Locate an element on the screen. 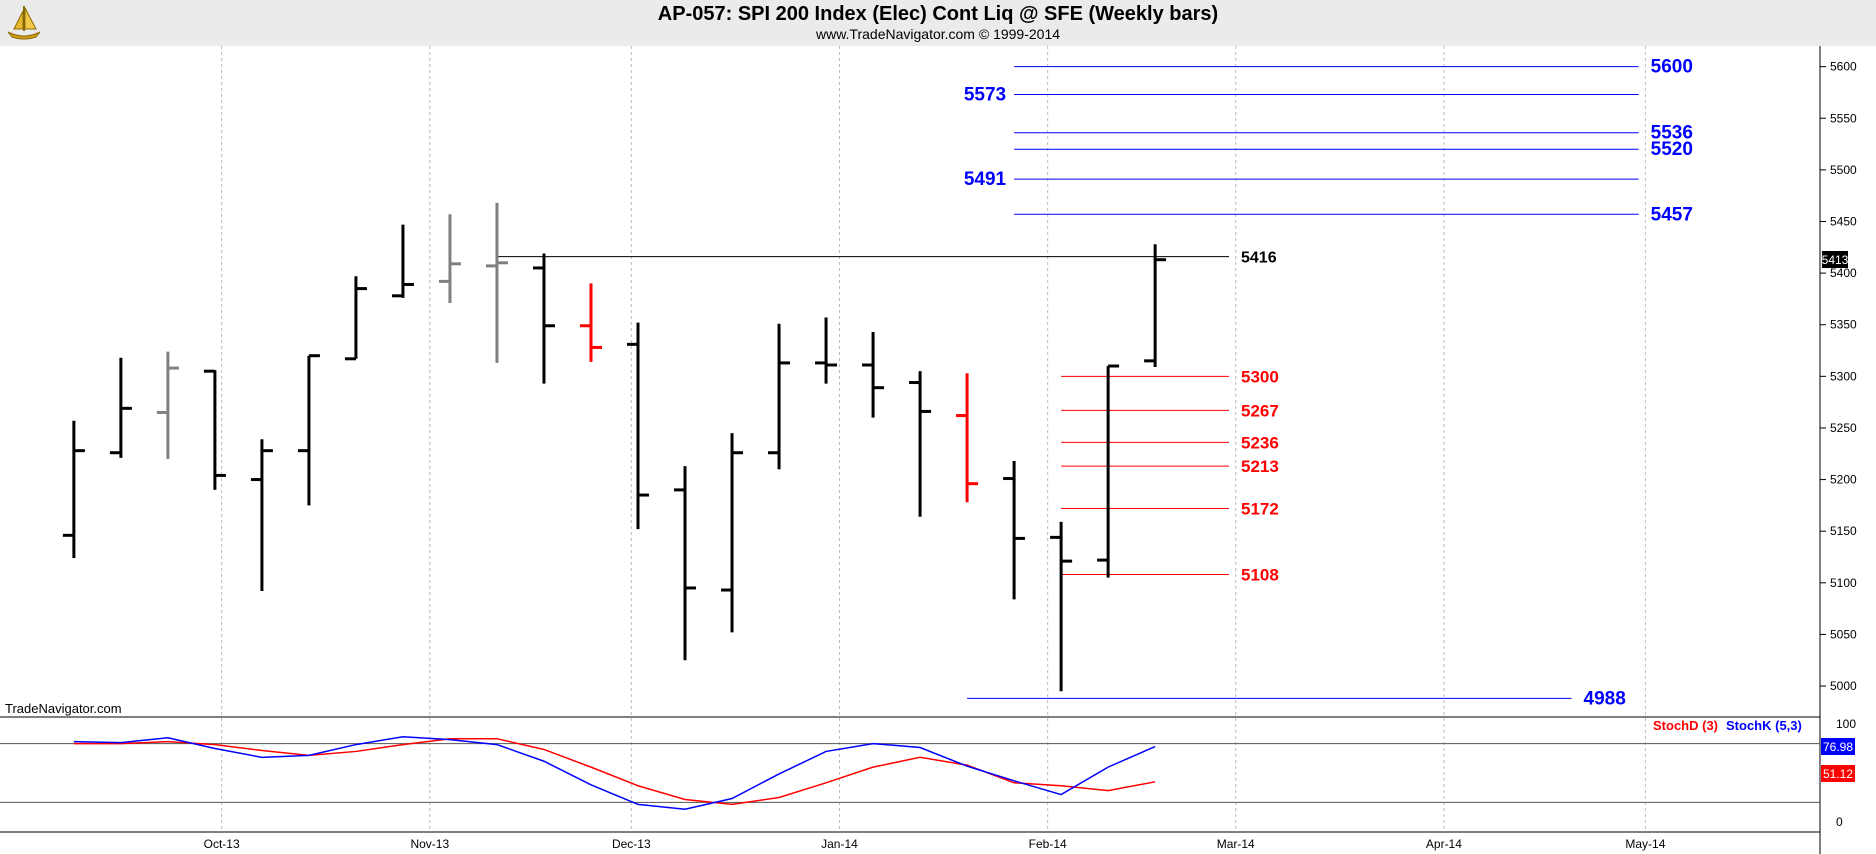 The image size is (1876, 854). level-label-5108: 5108 is located at coordinates (1260, 575).